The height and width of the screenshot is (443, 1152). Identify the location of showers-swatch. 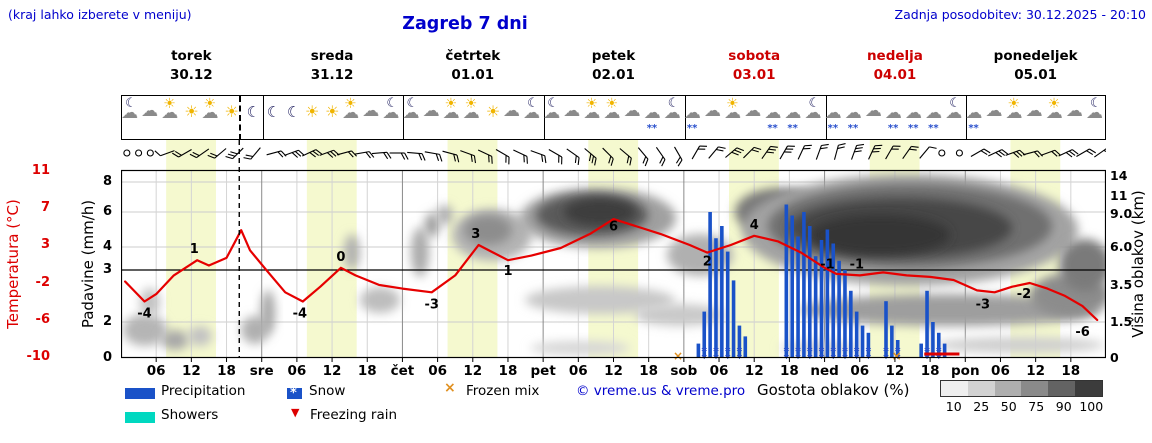
(140, 417).